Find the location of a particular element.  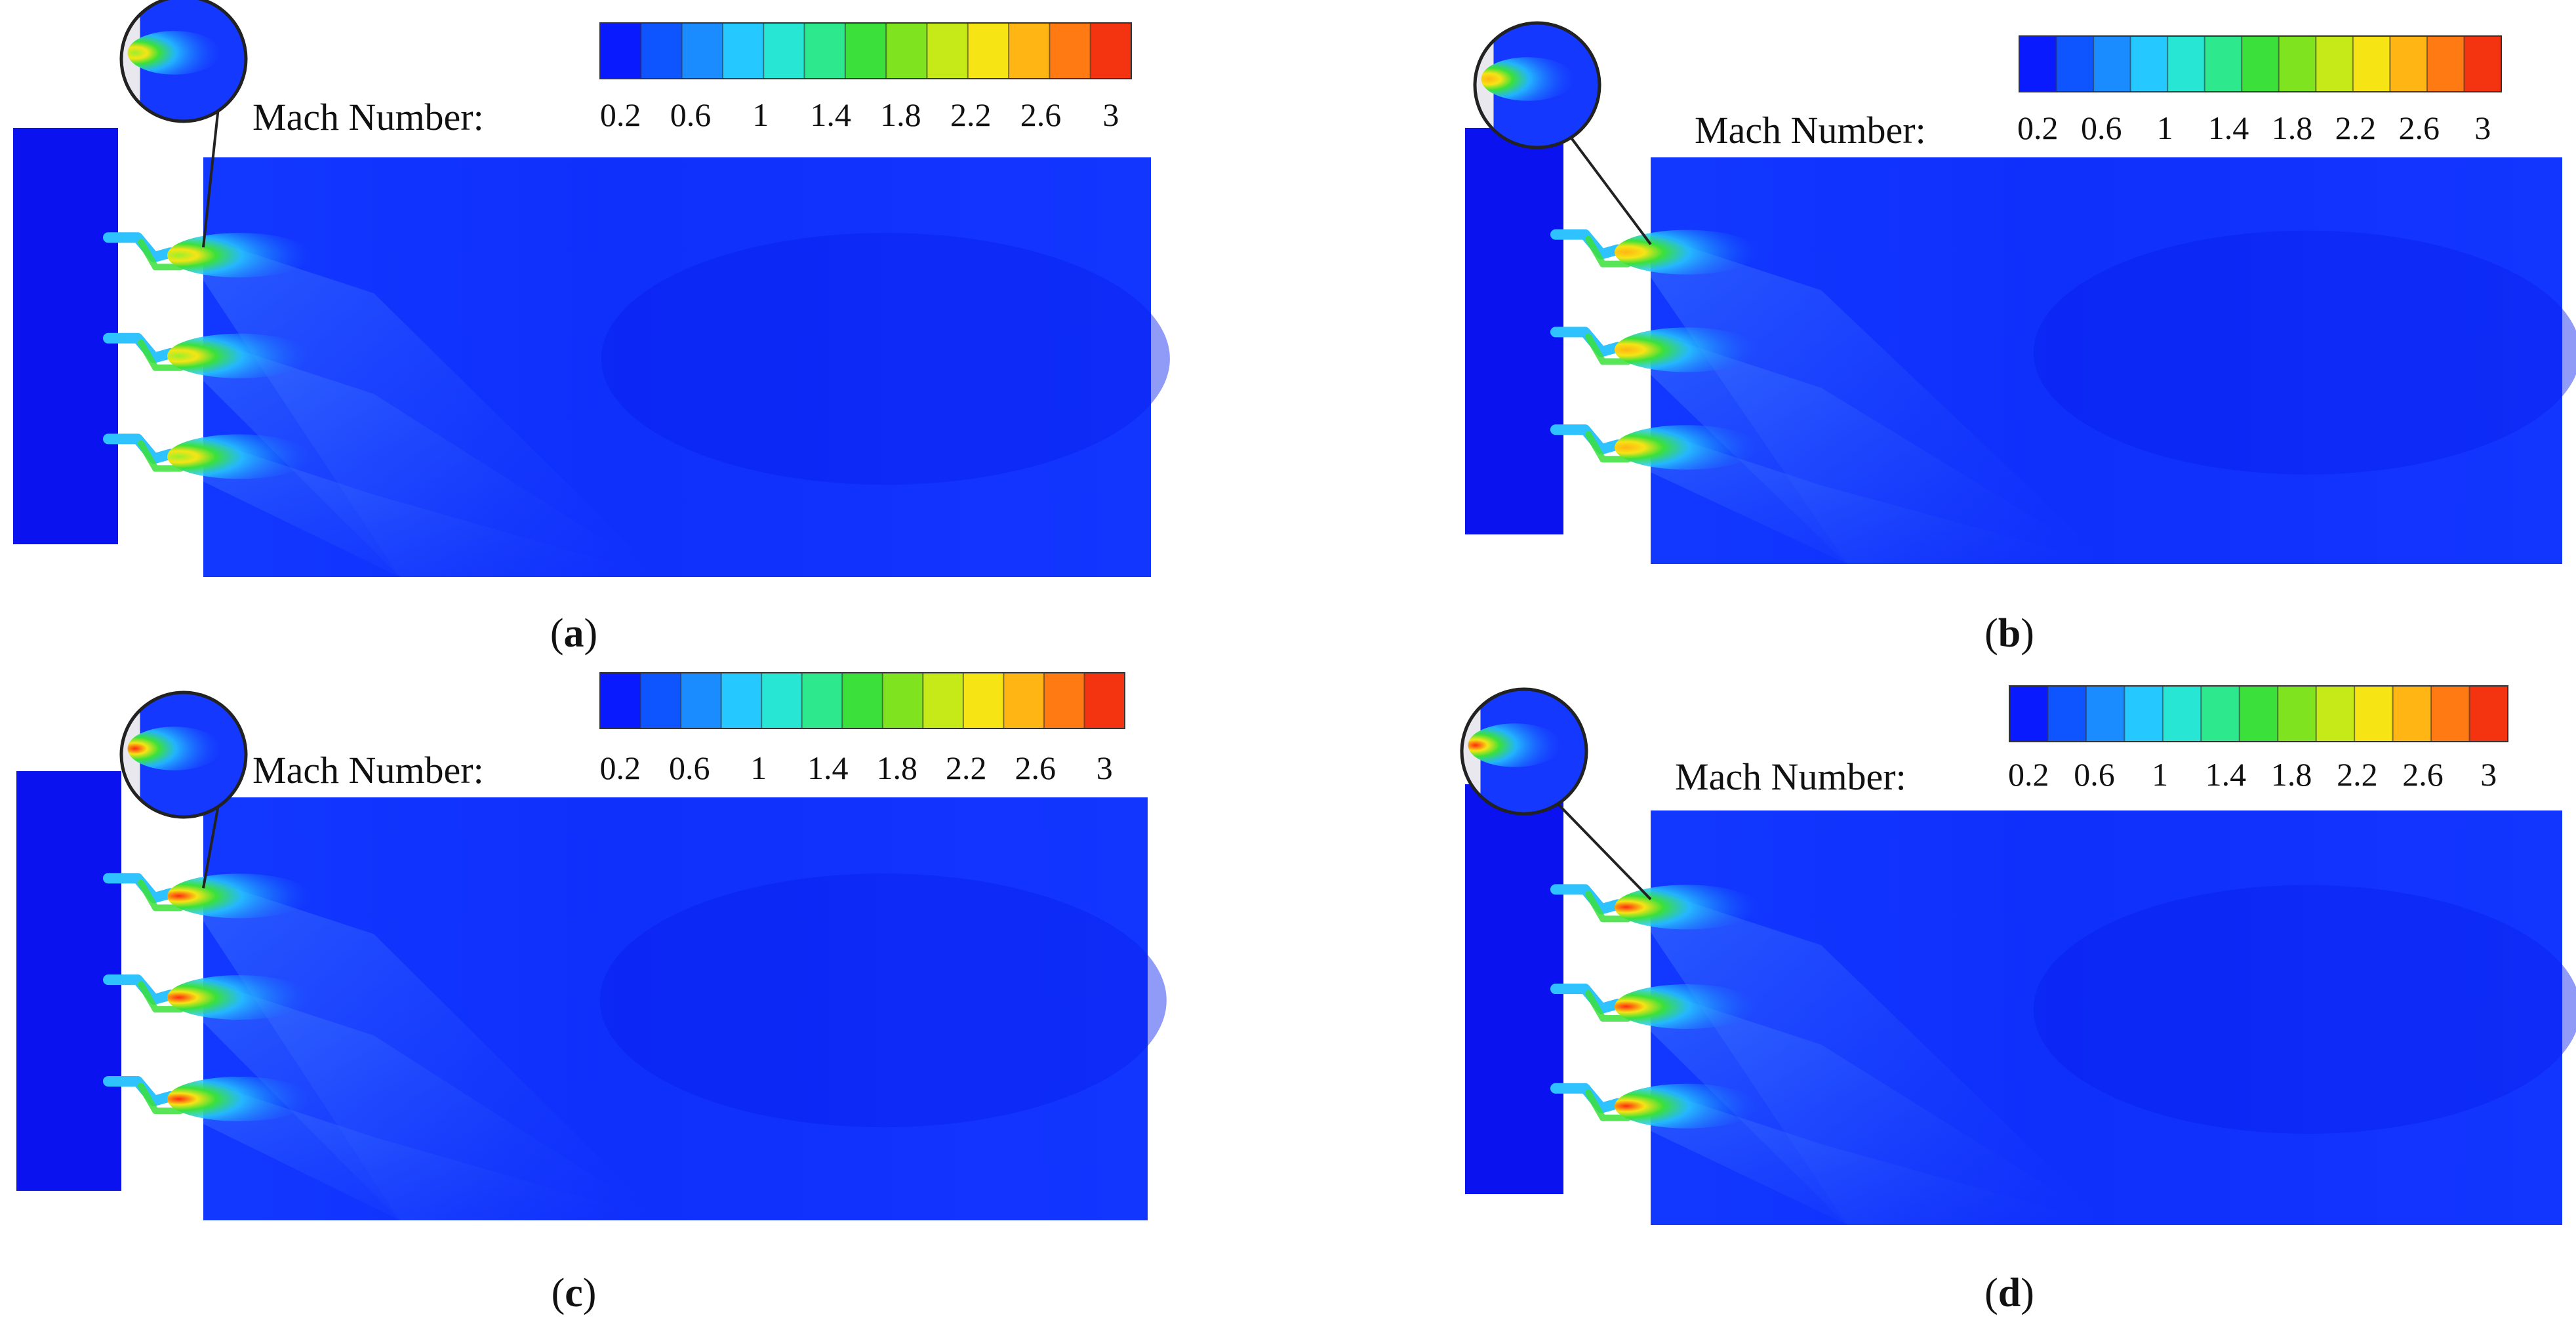

combustor-block is located at coordinates (65, 336).